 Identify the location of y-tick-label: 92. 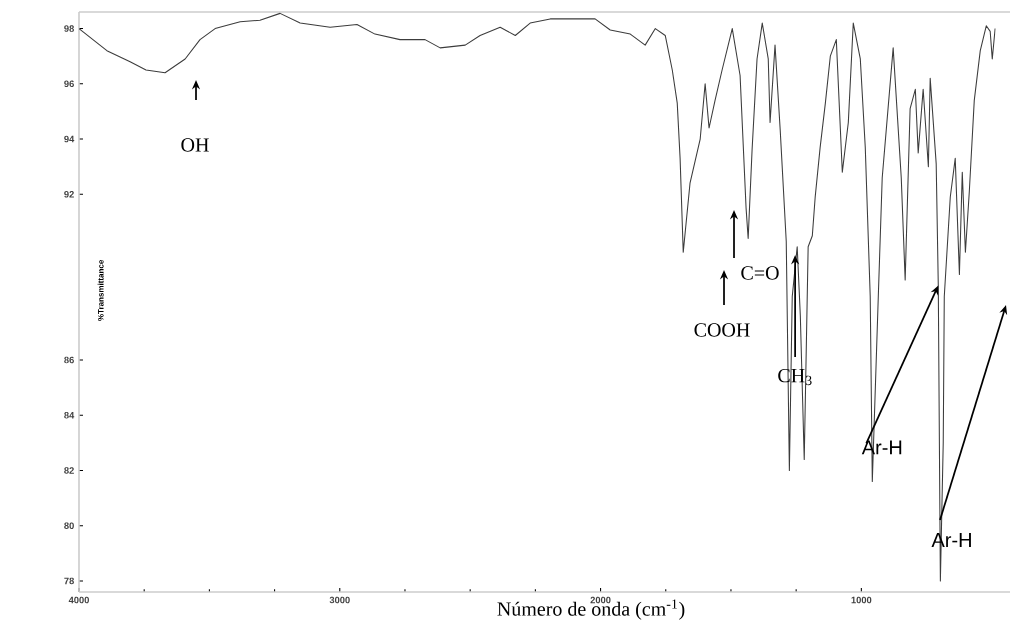
(69, 194).